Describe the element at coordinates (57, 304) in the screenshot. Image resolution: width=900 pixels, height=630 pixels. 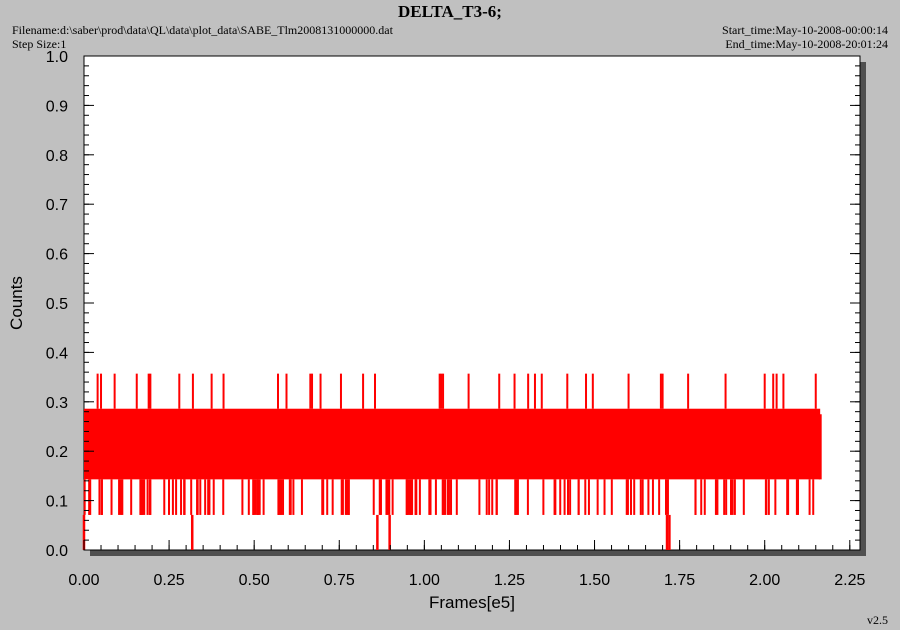
I see `y-tick-label: 0.5` at that location.